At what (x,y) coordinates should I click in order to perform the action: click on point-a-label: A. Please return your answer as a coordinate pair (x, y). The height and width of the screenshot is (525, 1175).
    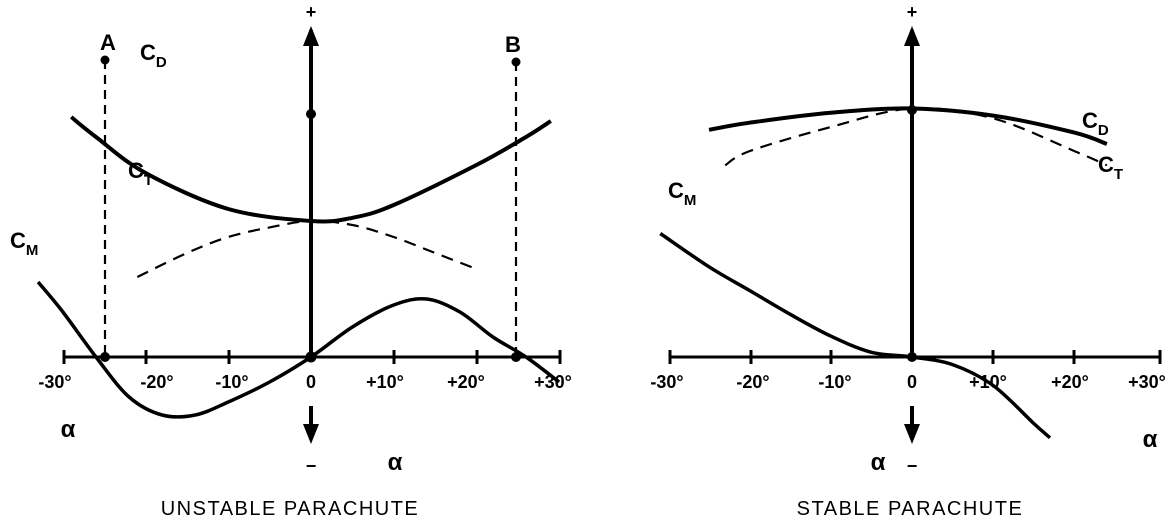
    Looking at the image, I should click on (108, 42).